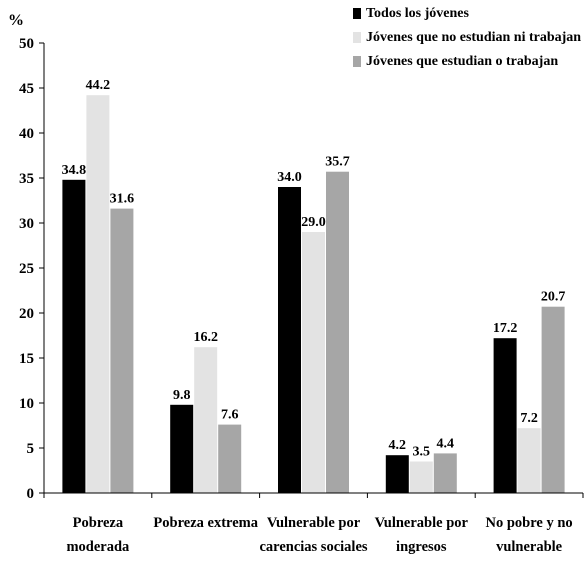  I want to click on category-label: Vulnerable por carencias sociales, so click(313, 535).